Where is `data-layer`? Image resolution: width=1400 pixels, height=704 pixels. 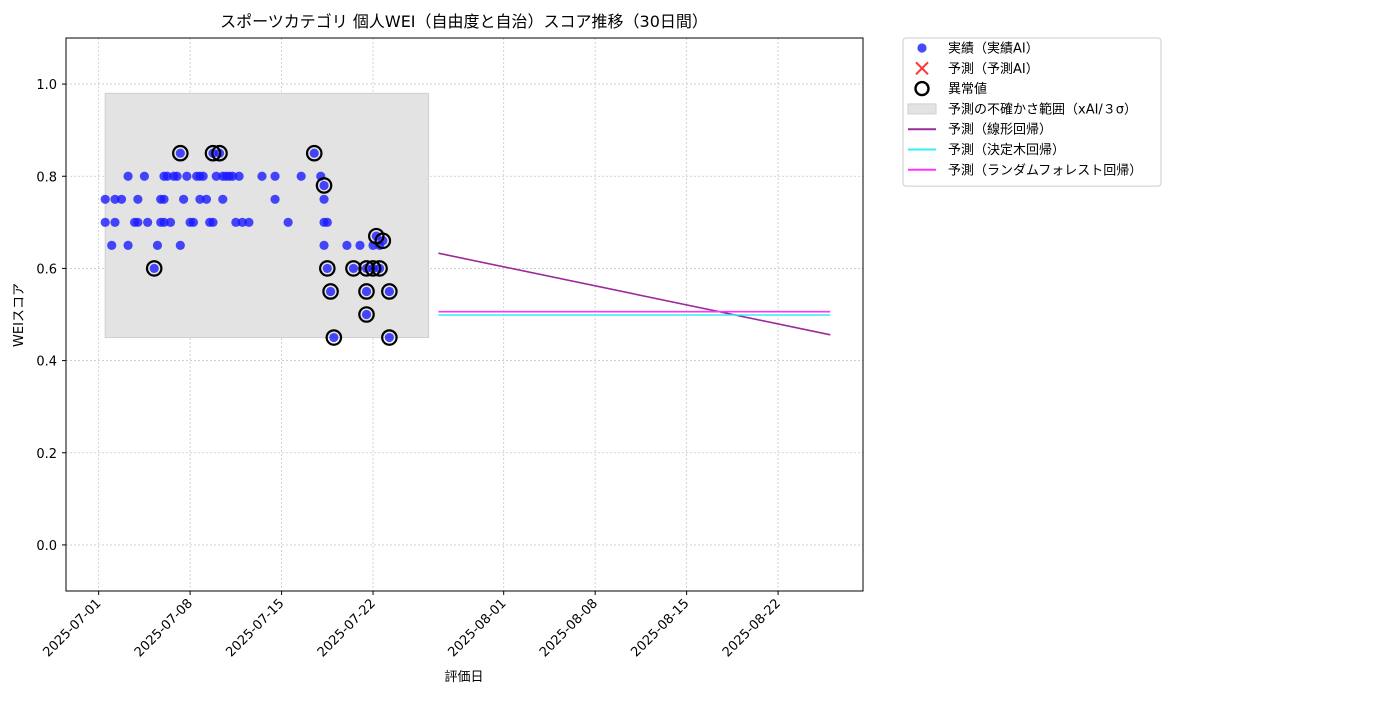
data-layer is located at coordinates (465, 245).